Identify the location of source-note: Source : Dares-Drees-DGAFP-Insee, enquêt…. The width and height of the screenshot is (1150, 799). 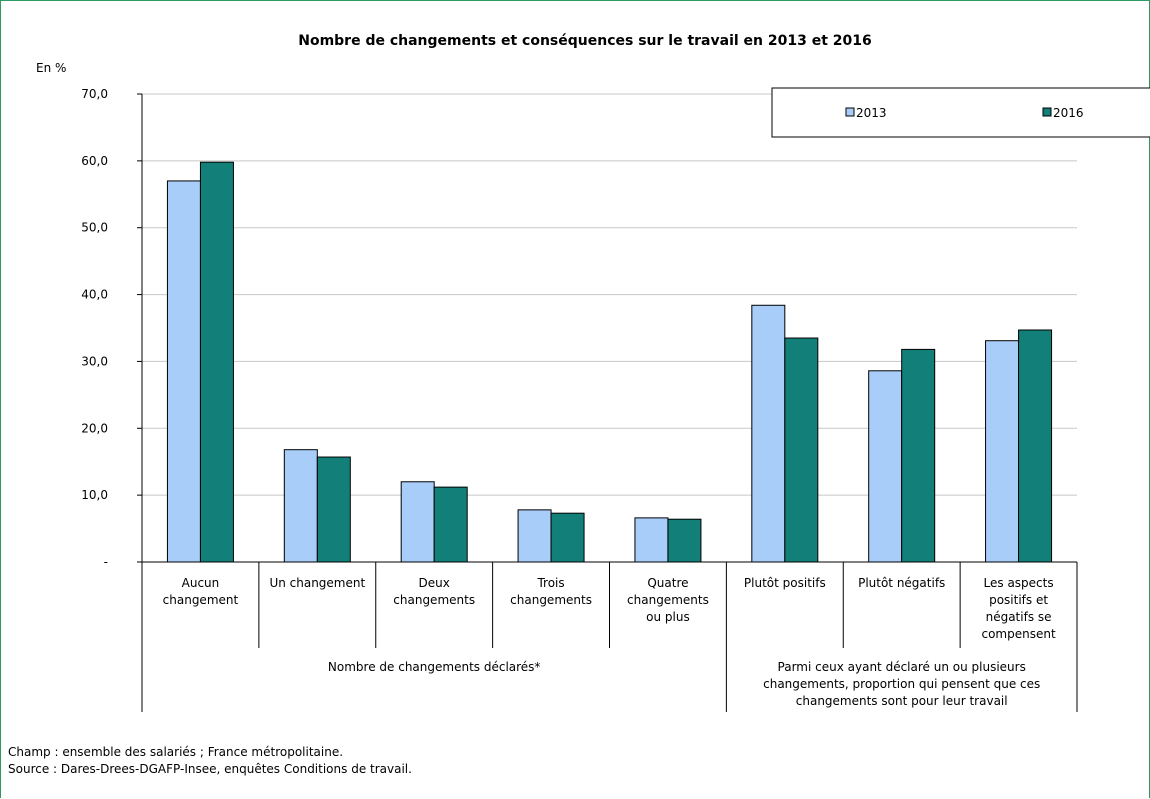
(210, 769).